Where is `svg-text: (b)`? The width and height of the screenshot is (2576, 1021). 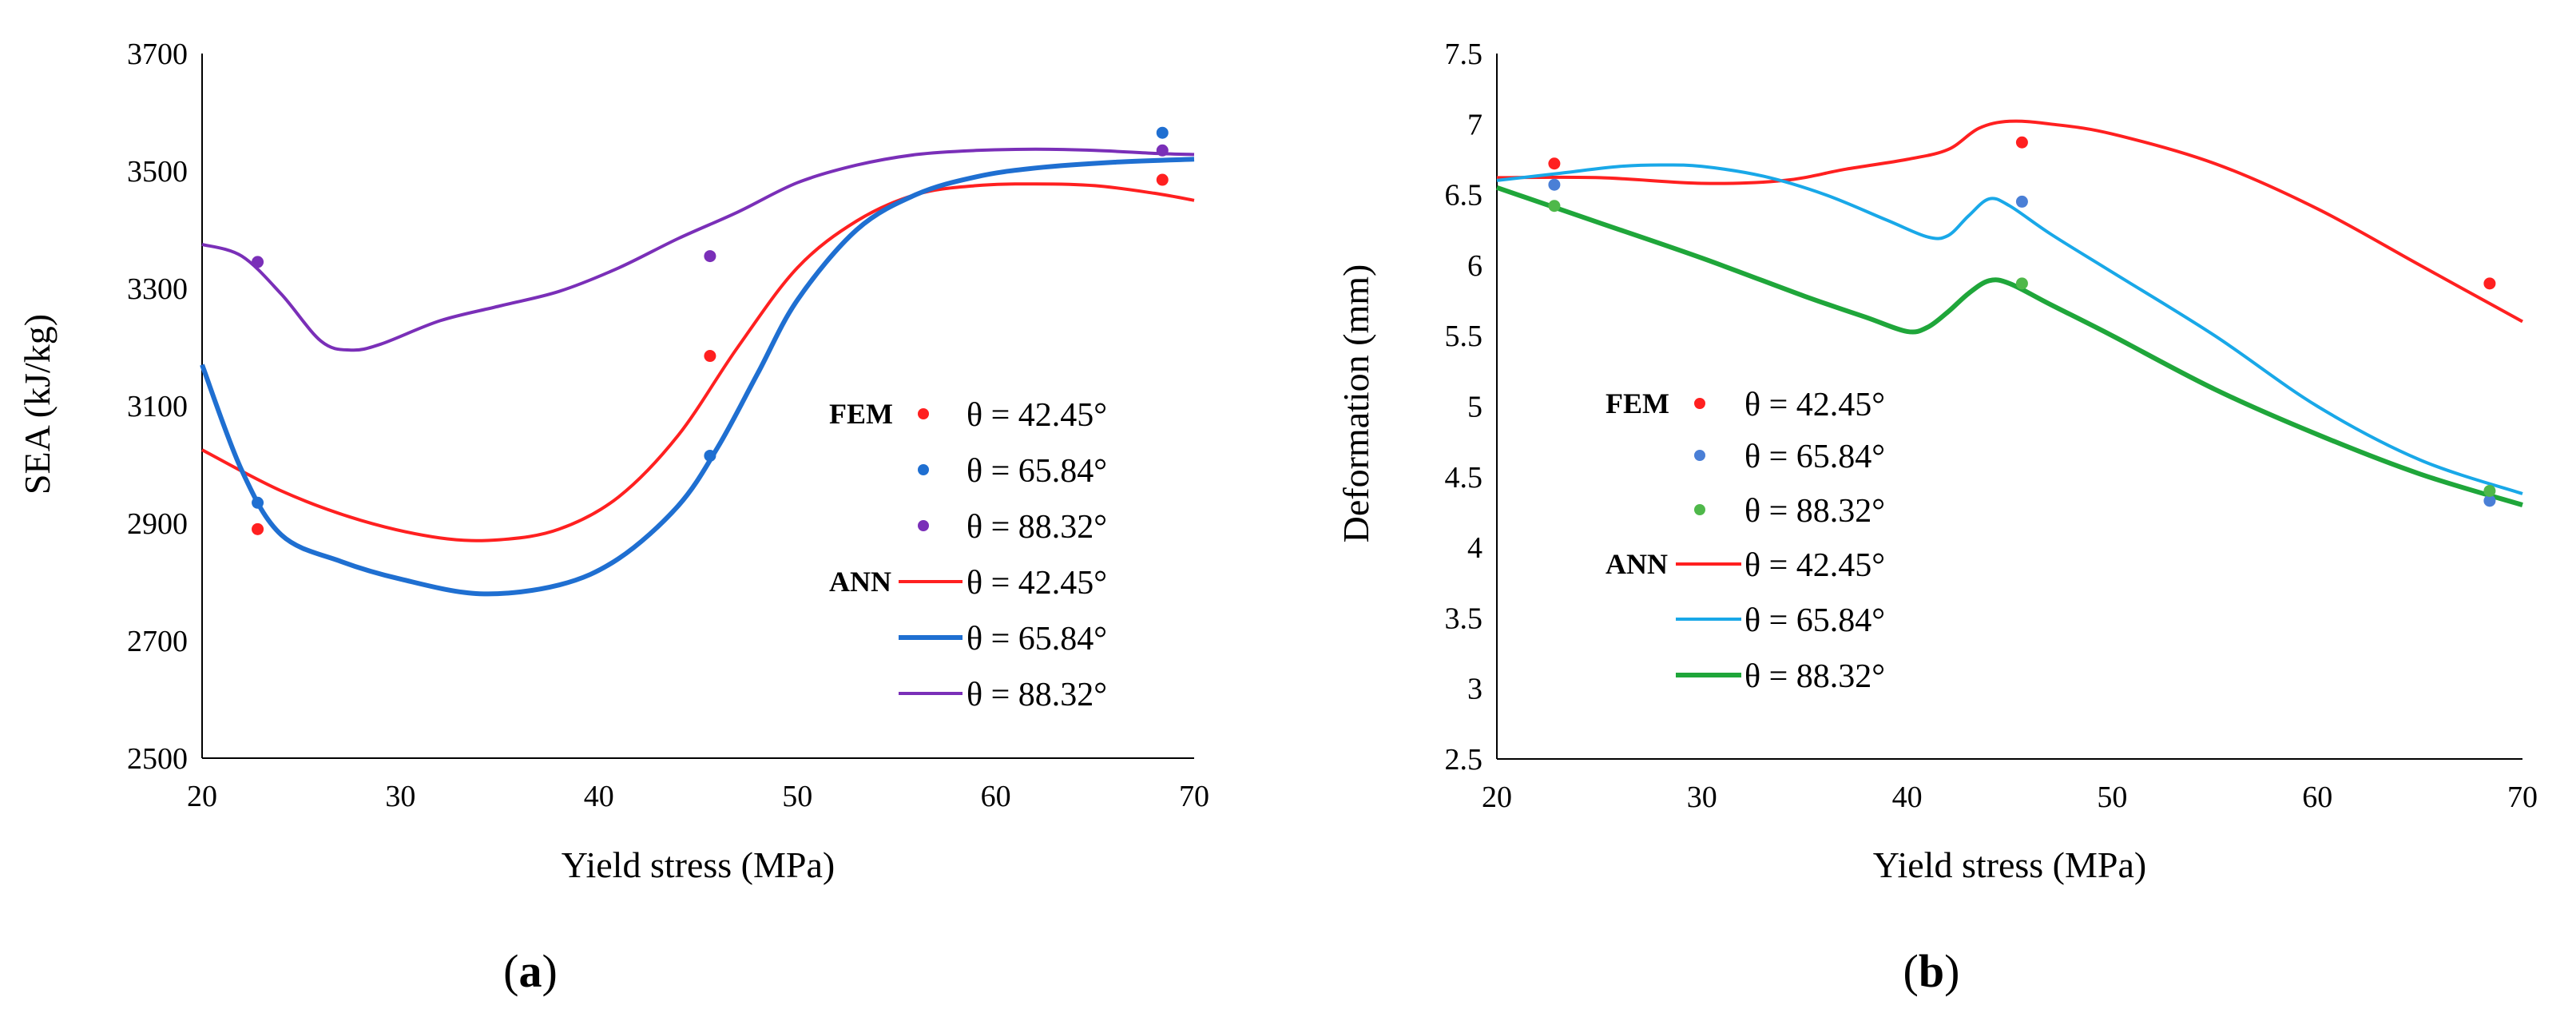 svg-text: (b) is located at coordinates (1931, 971).